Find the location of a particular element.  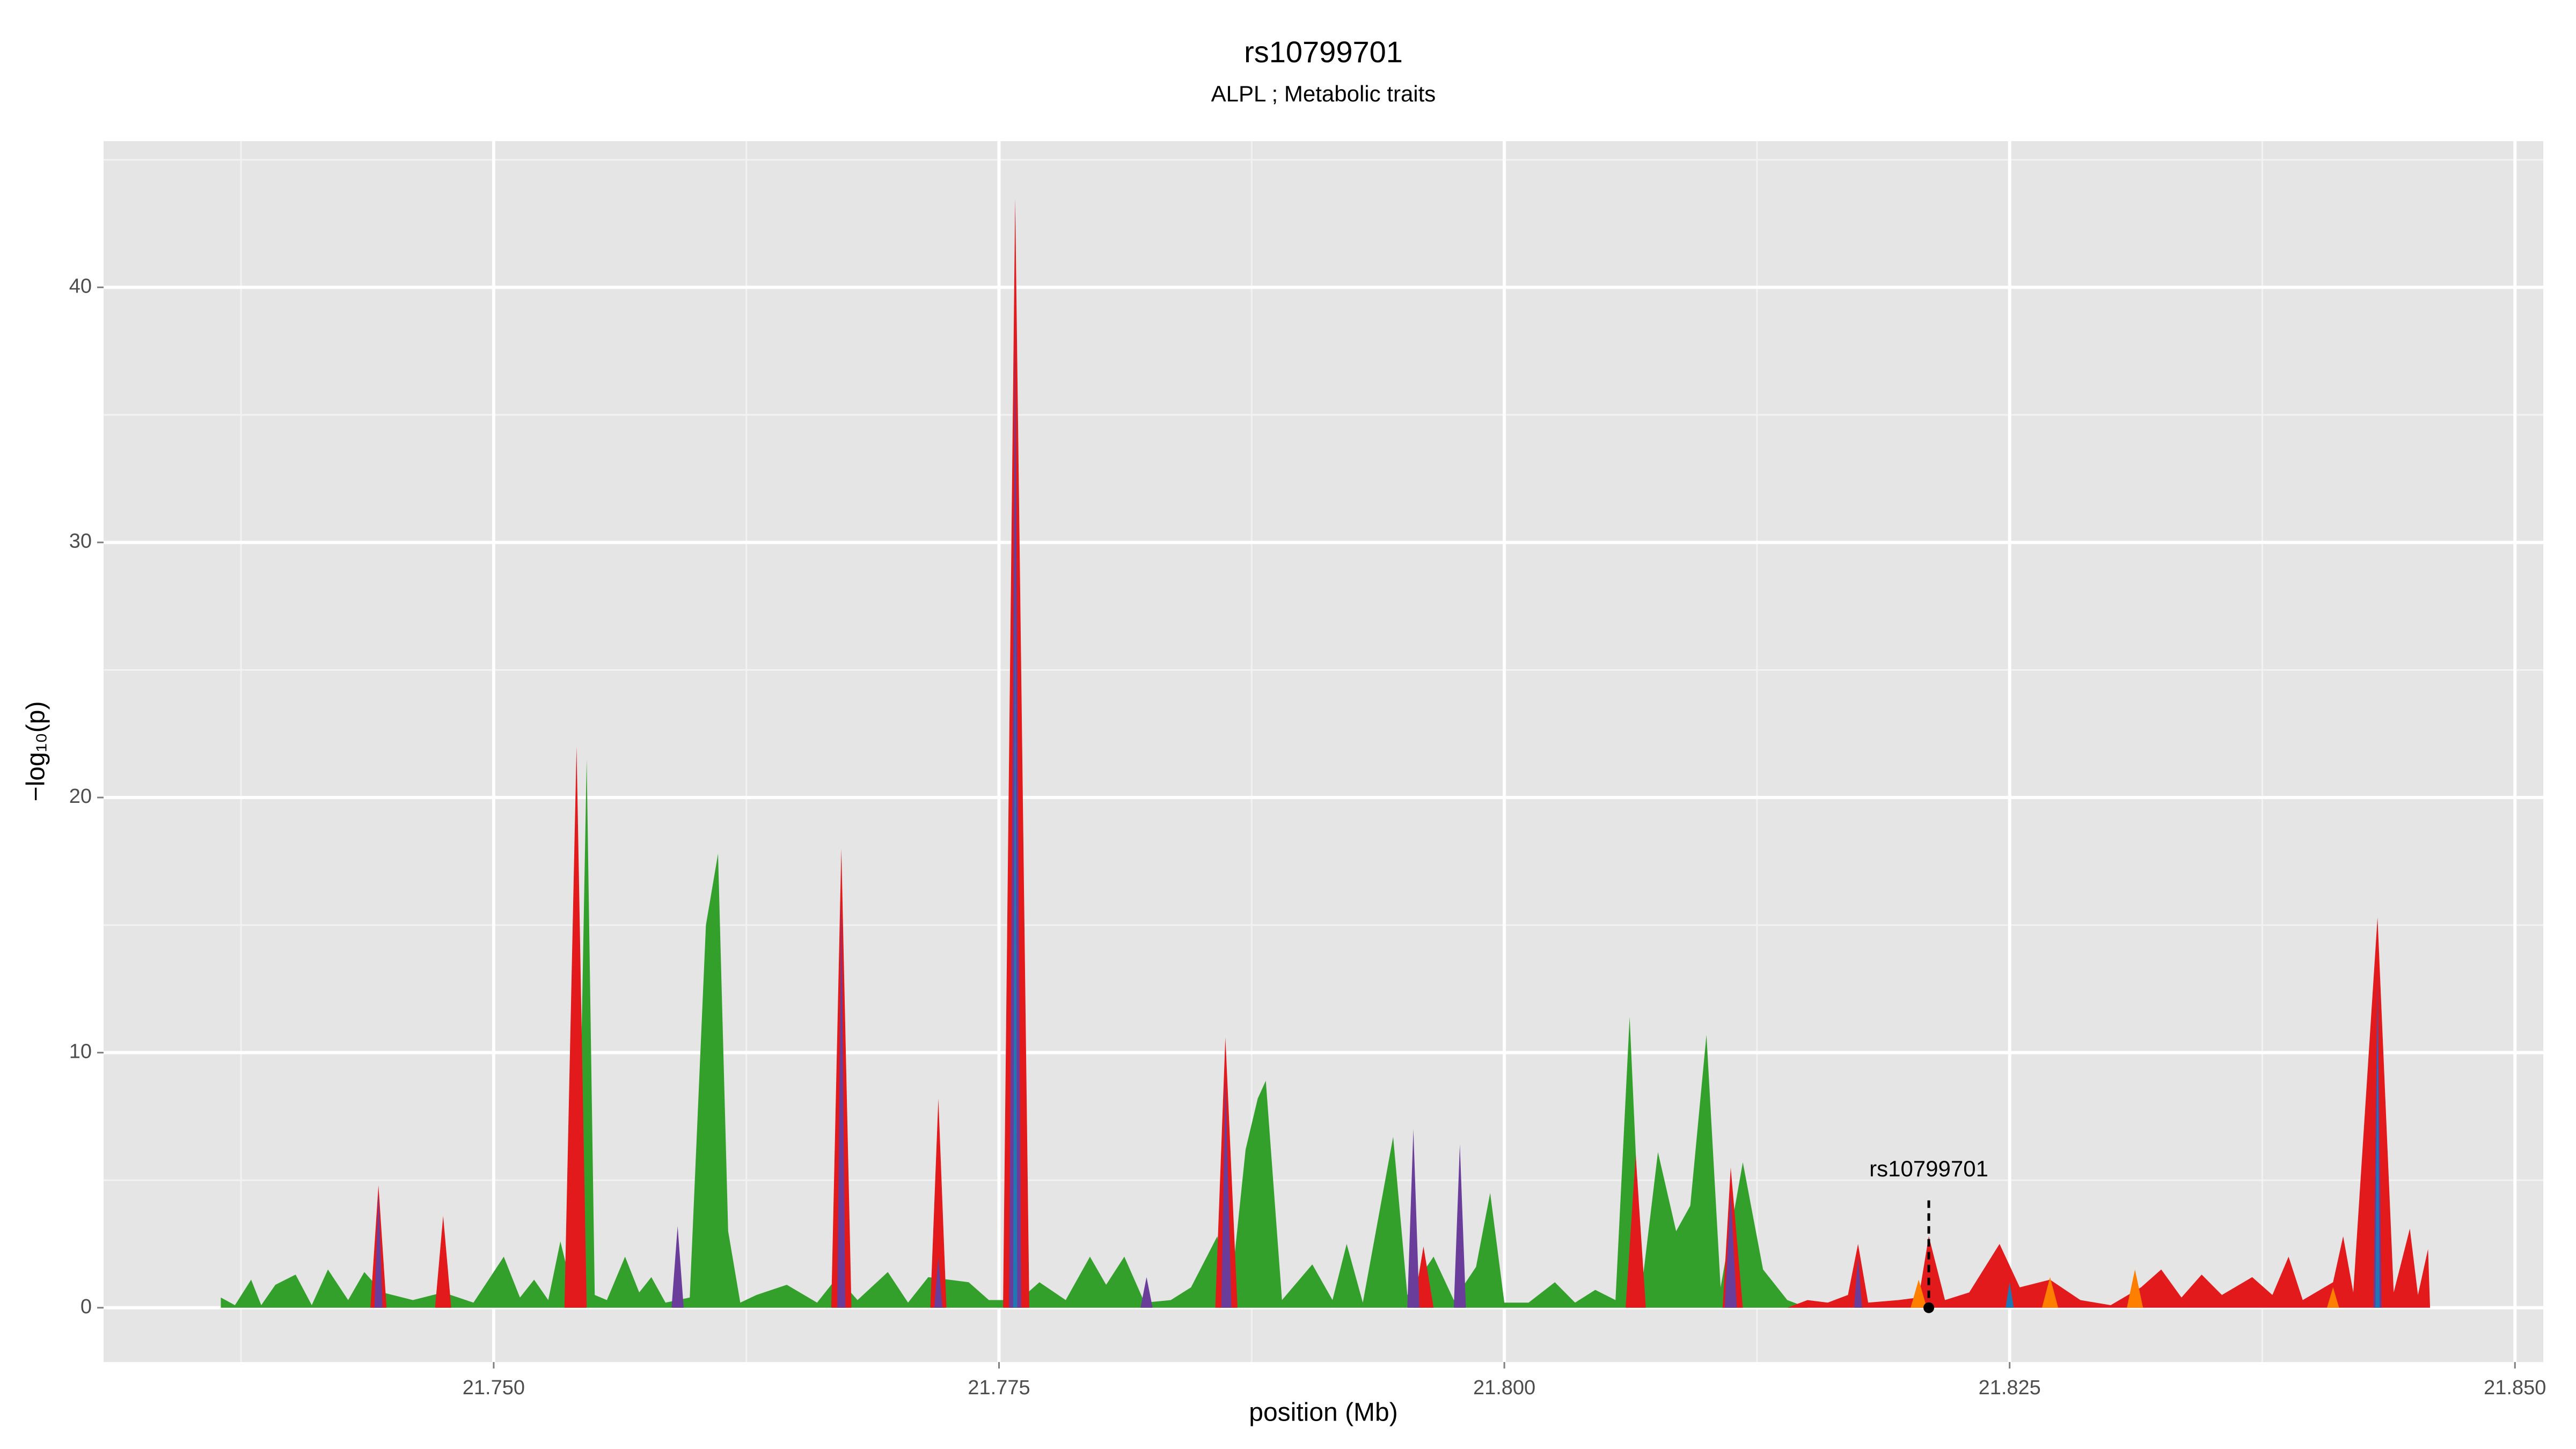

annotation-label: rs10799701 is located at coordinates (1928, 1168).